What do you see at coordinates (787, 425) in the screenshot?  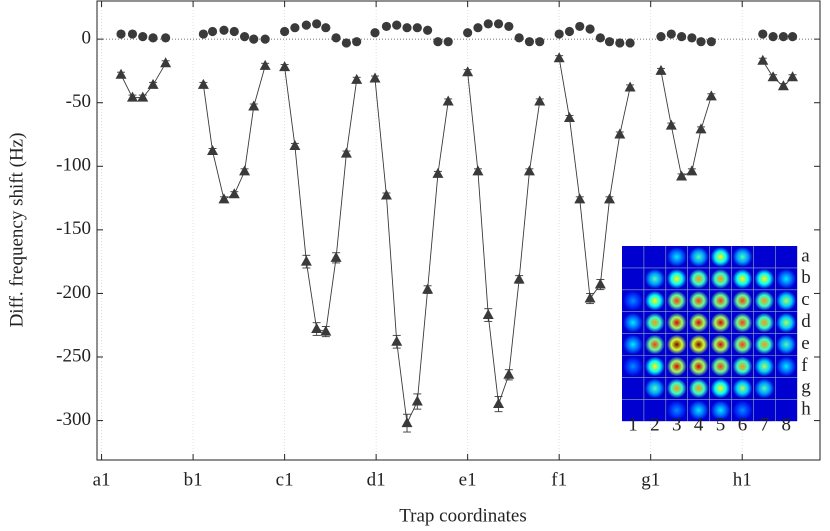 I see `inset-col-label: 8` at bounding box center [787, 425].